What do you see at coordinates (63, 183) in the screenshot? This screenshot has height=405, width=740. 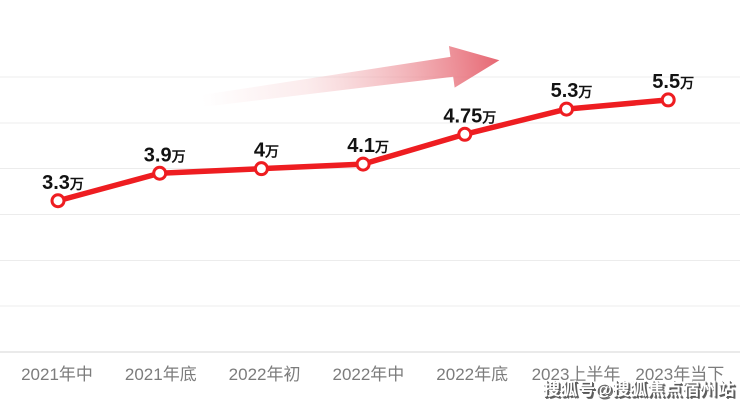 I see `value-label: 3.3万` at bounding box center [63, 183].